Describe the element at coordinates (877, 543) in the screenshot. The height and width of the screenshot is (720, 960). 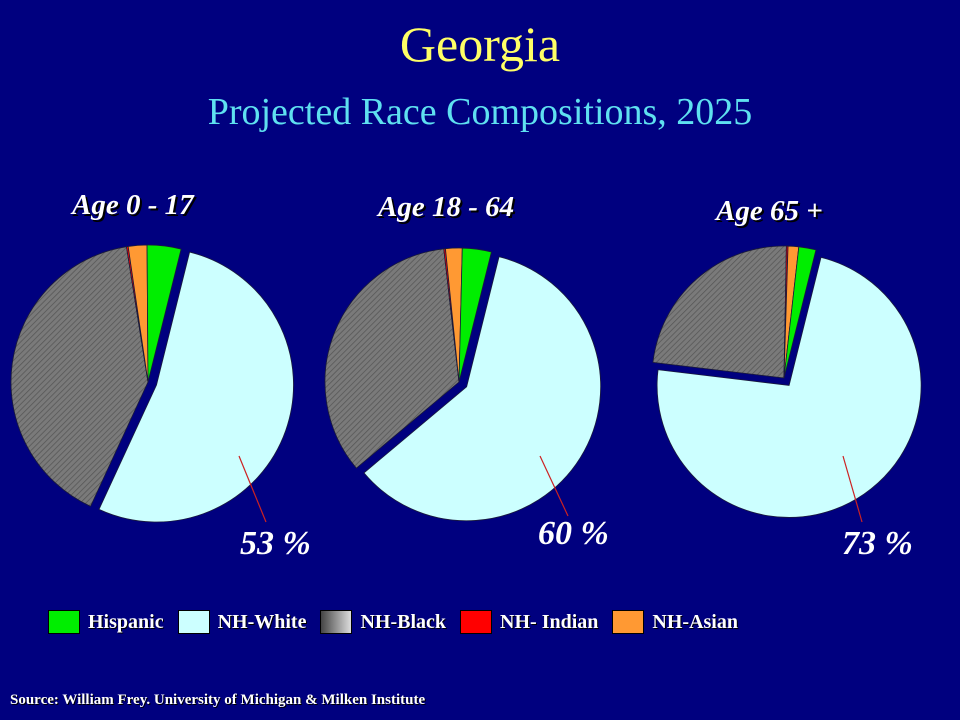
I see `pie-annotation-age-65: 73 %` at that location.